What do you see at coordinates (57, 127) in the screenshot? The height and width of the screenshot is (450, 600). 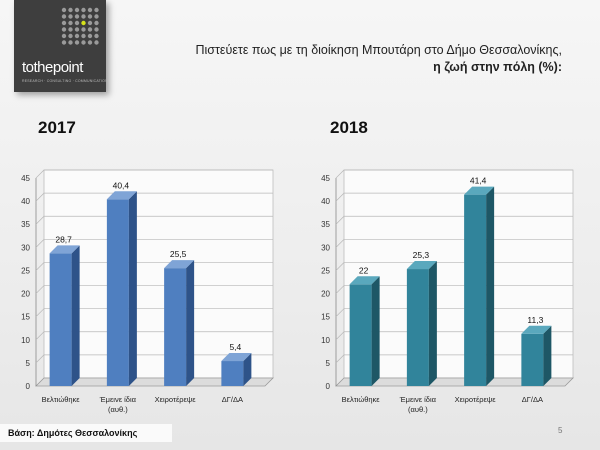 I see `chart-title-2017: 2017` at bounding box center [57, 127].